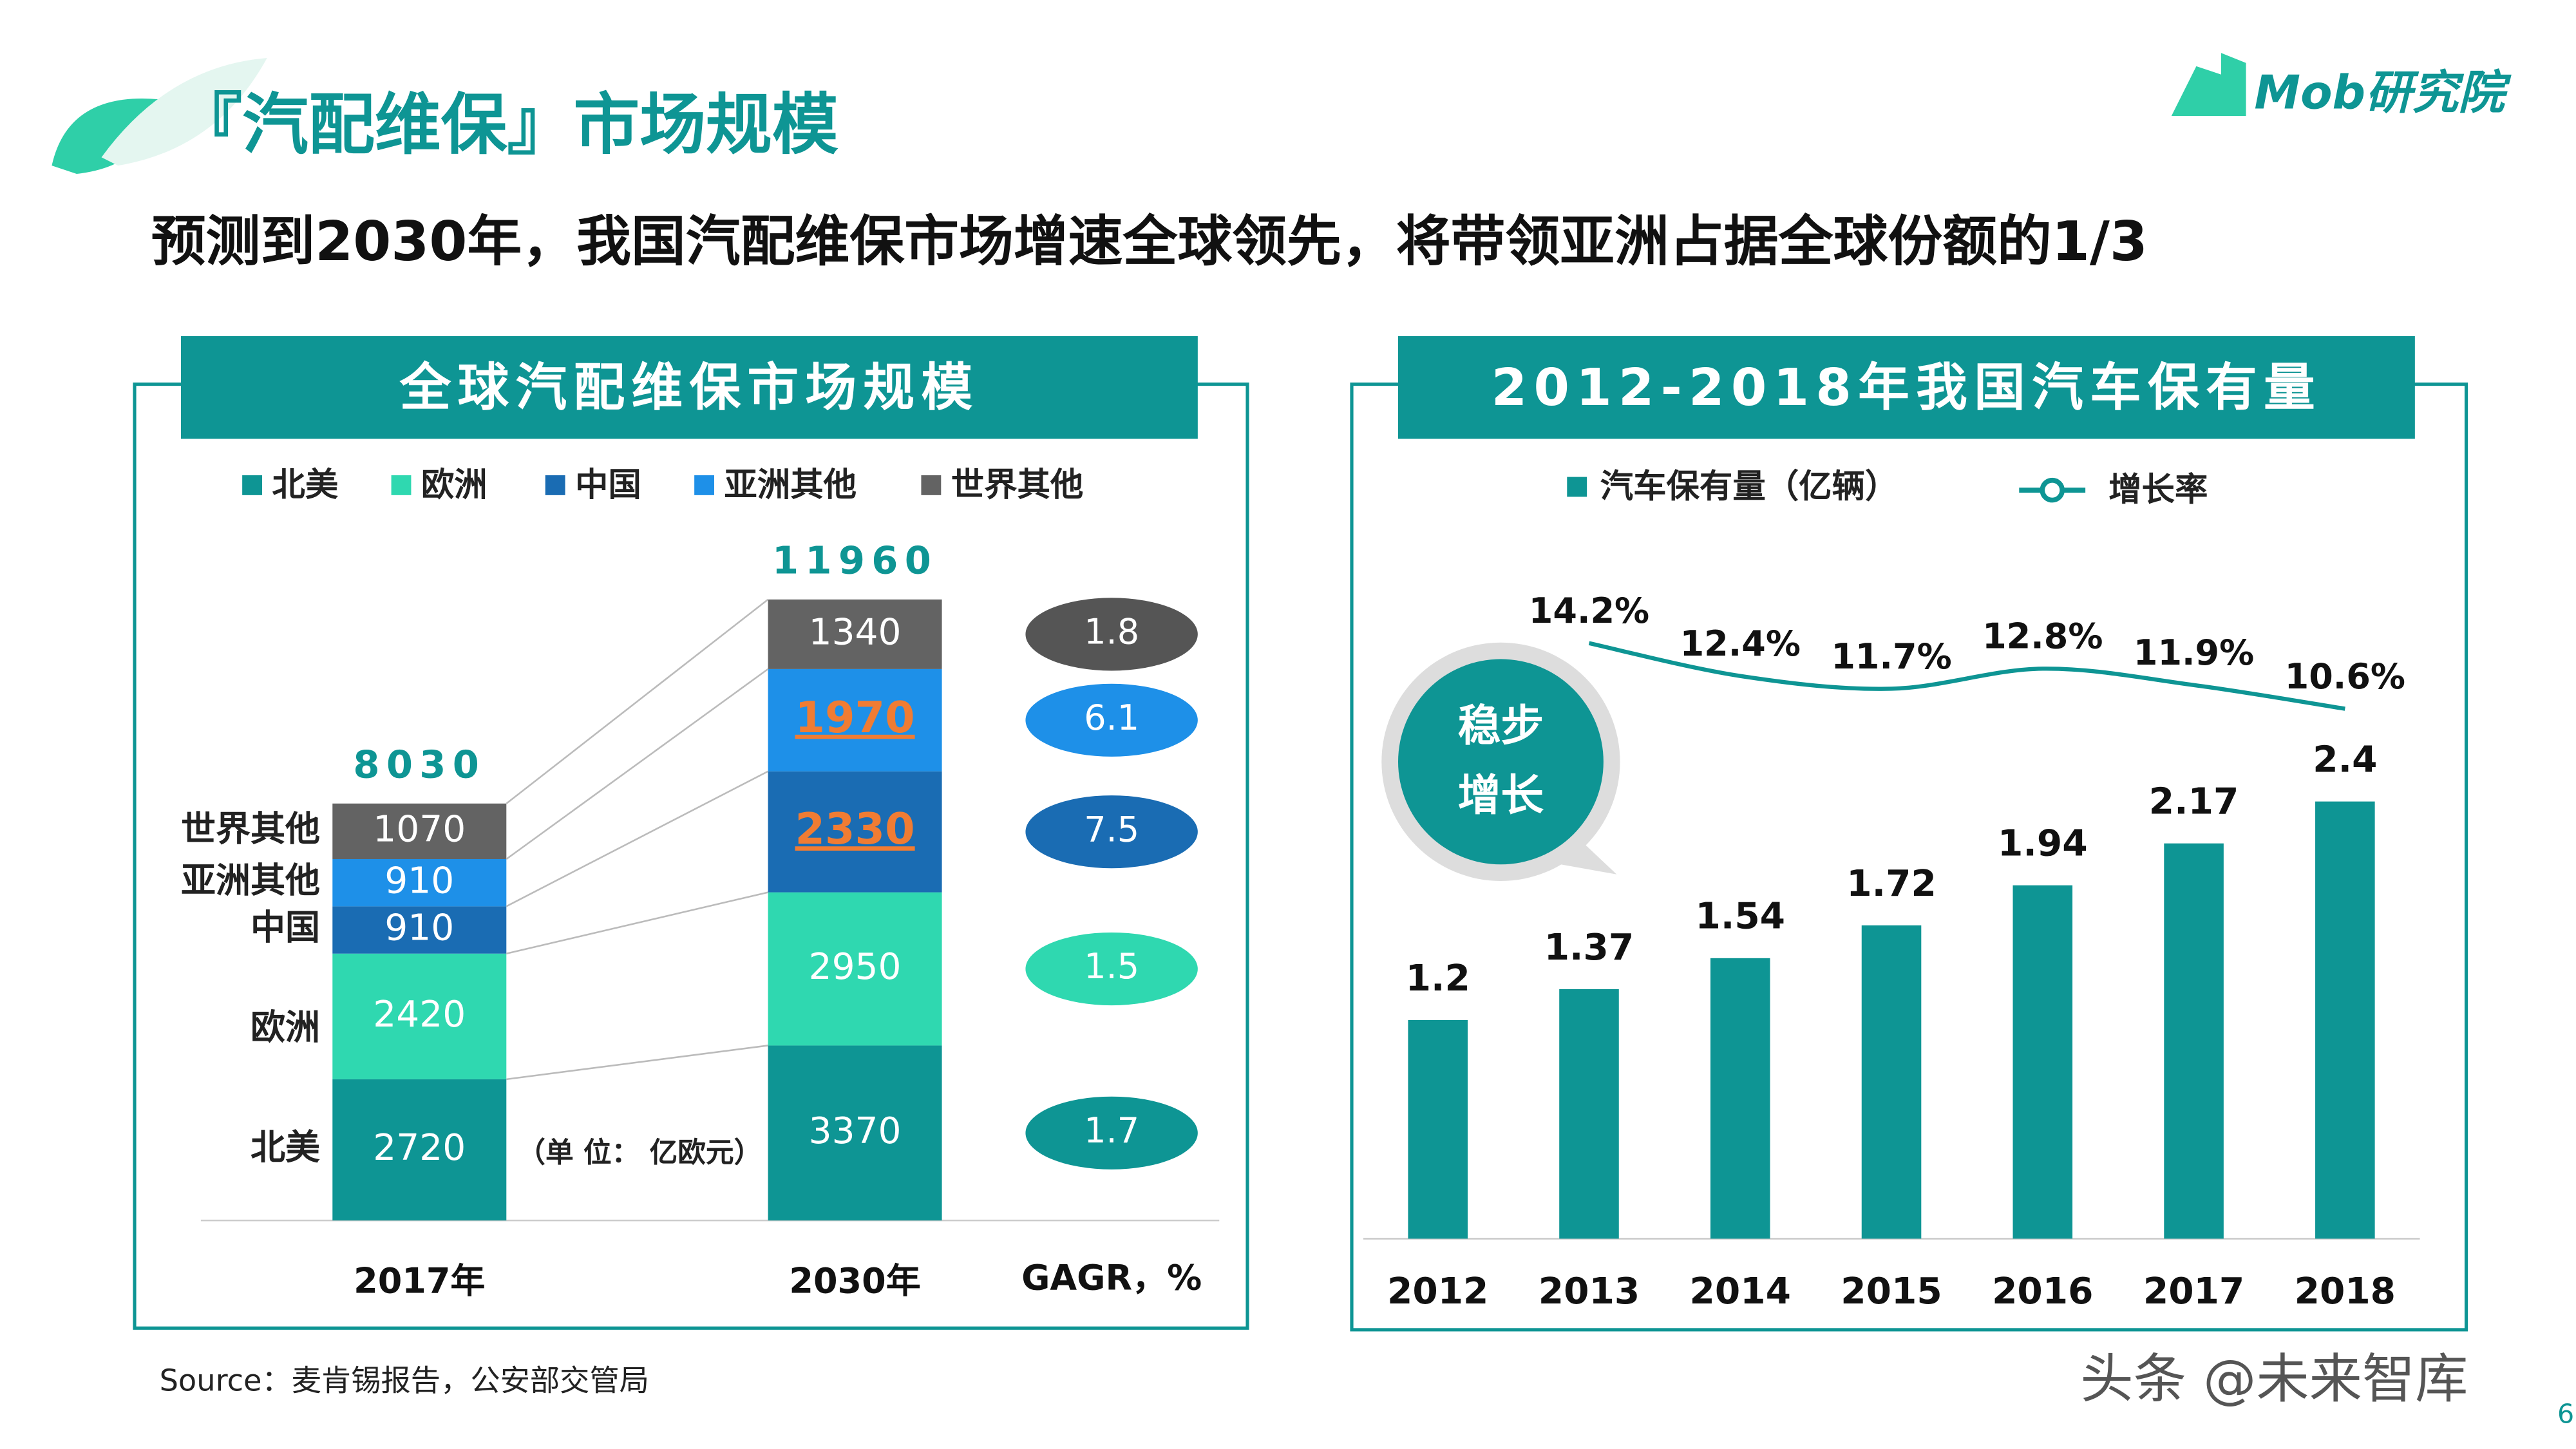 The width and height of the screenshot is (2576, 1449). Describe the element at coordinates (1750, 487) in the screenshot. I see `legend-label: 汽车保有量（亿辆）` at that location.